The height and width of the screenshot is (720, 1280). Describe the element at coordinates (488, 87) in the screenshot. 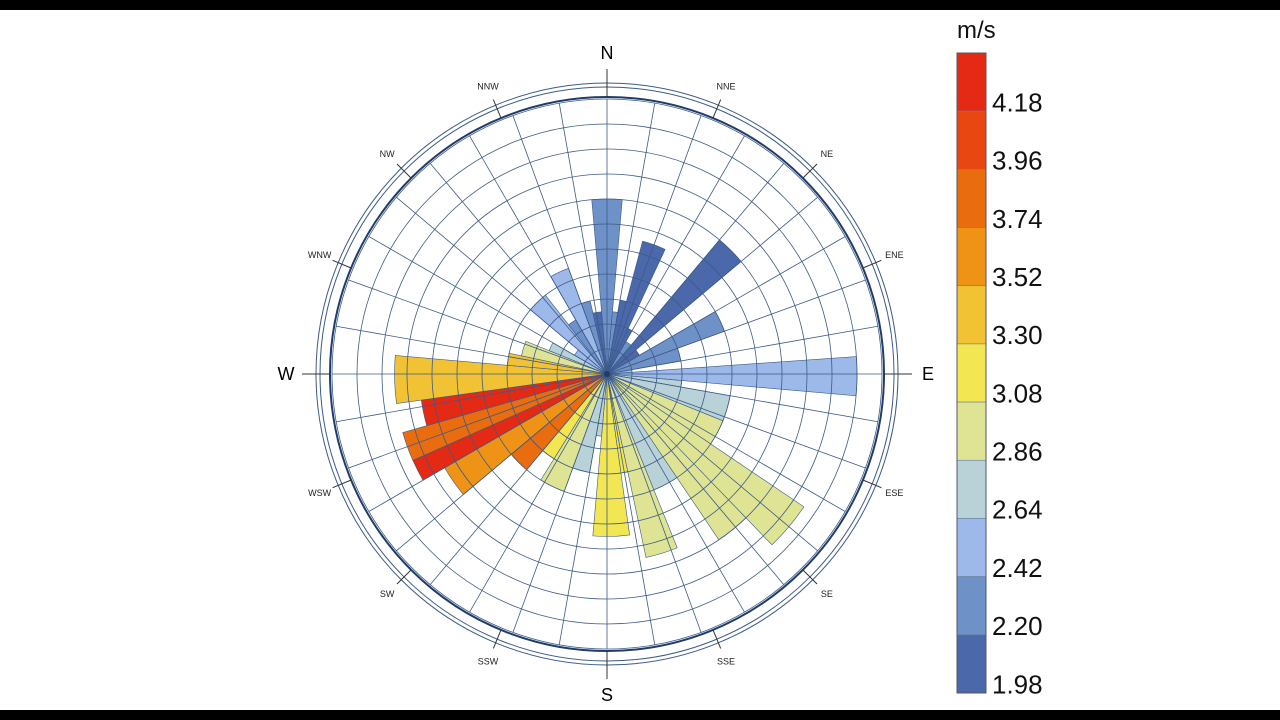

I see `direction-label-nnw: NNW` at that location.